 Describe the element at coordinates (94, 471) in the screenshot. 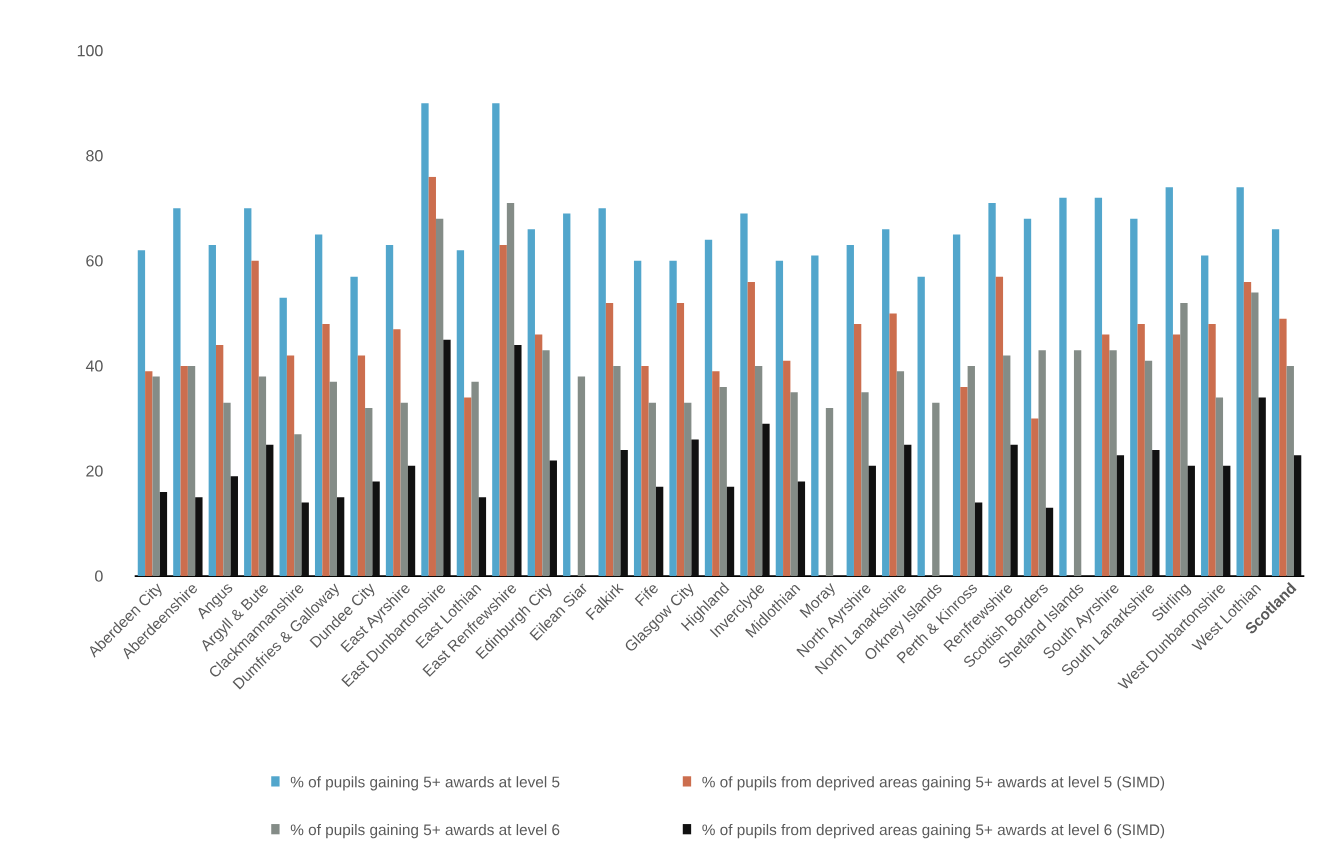

I see `y-tick-label: 20` at that location.